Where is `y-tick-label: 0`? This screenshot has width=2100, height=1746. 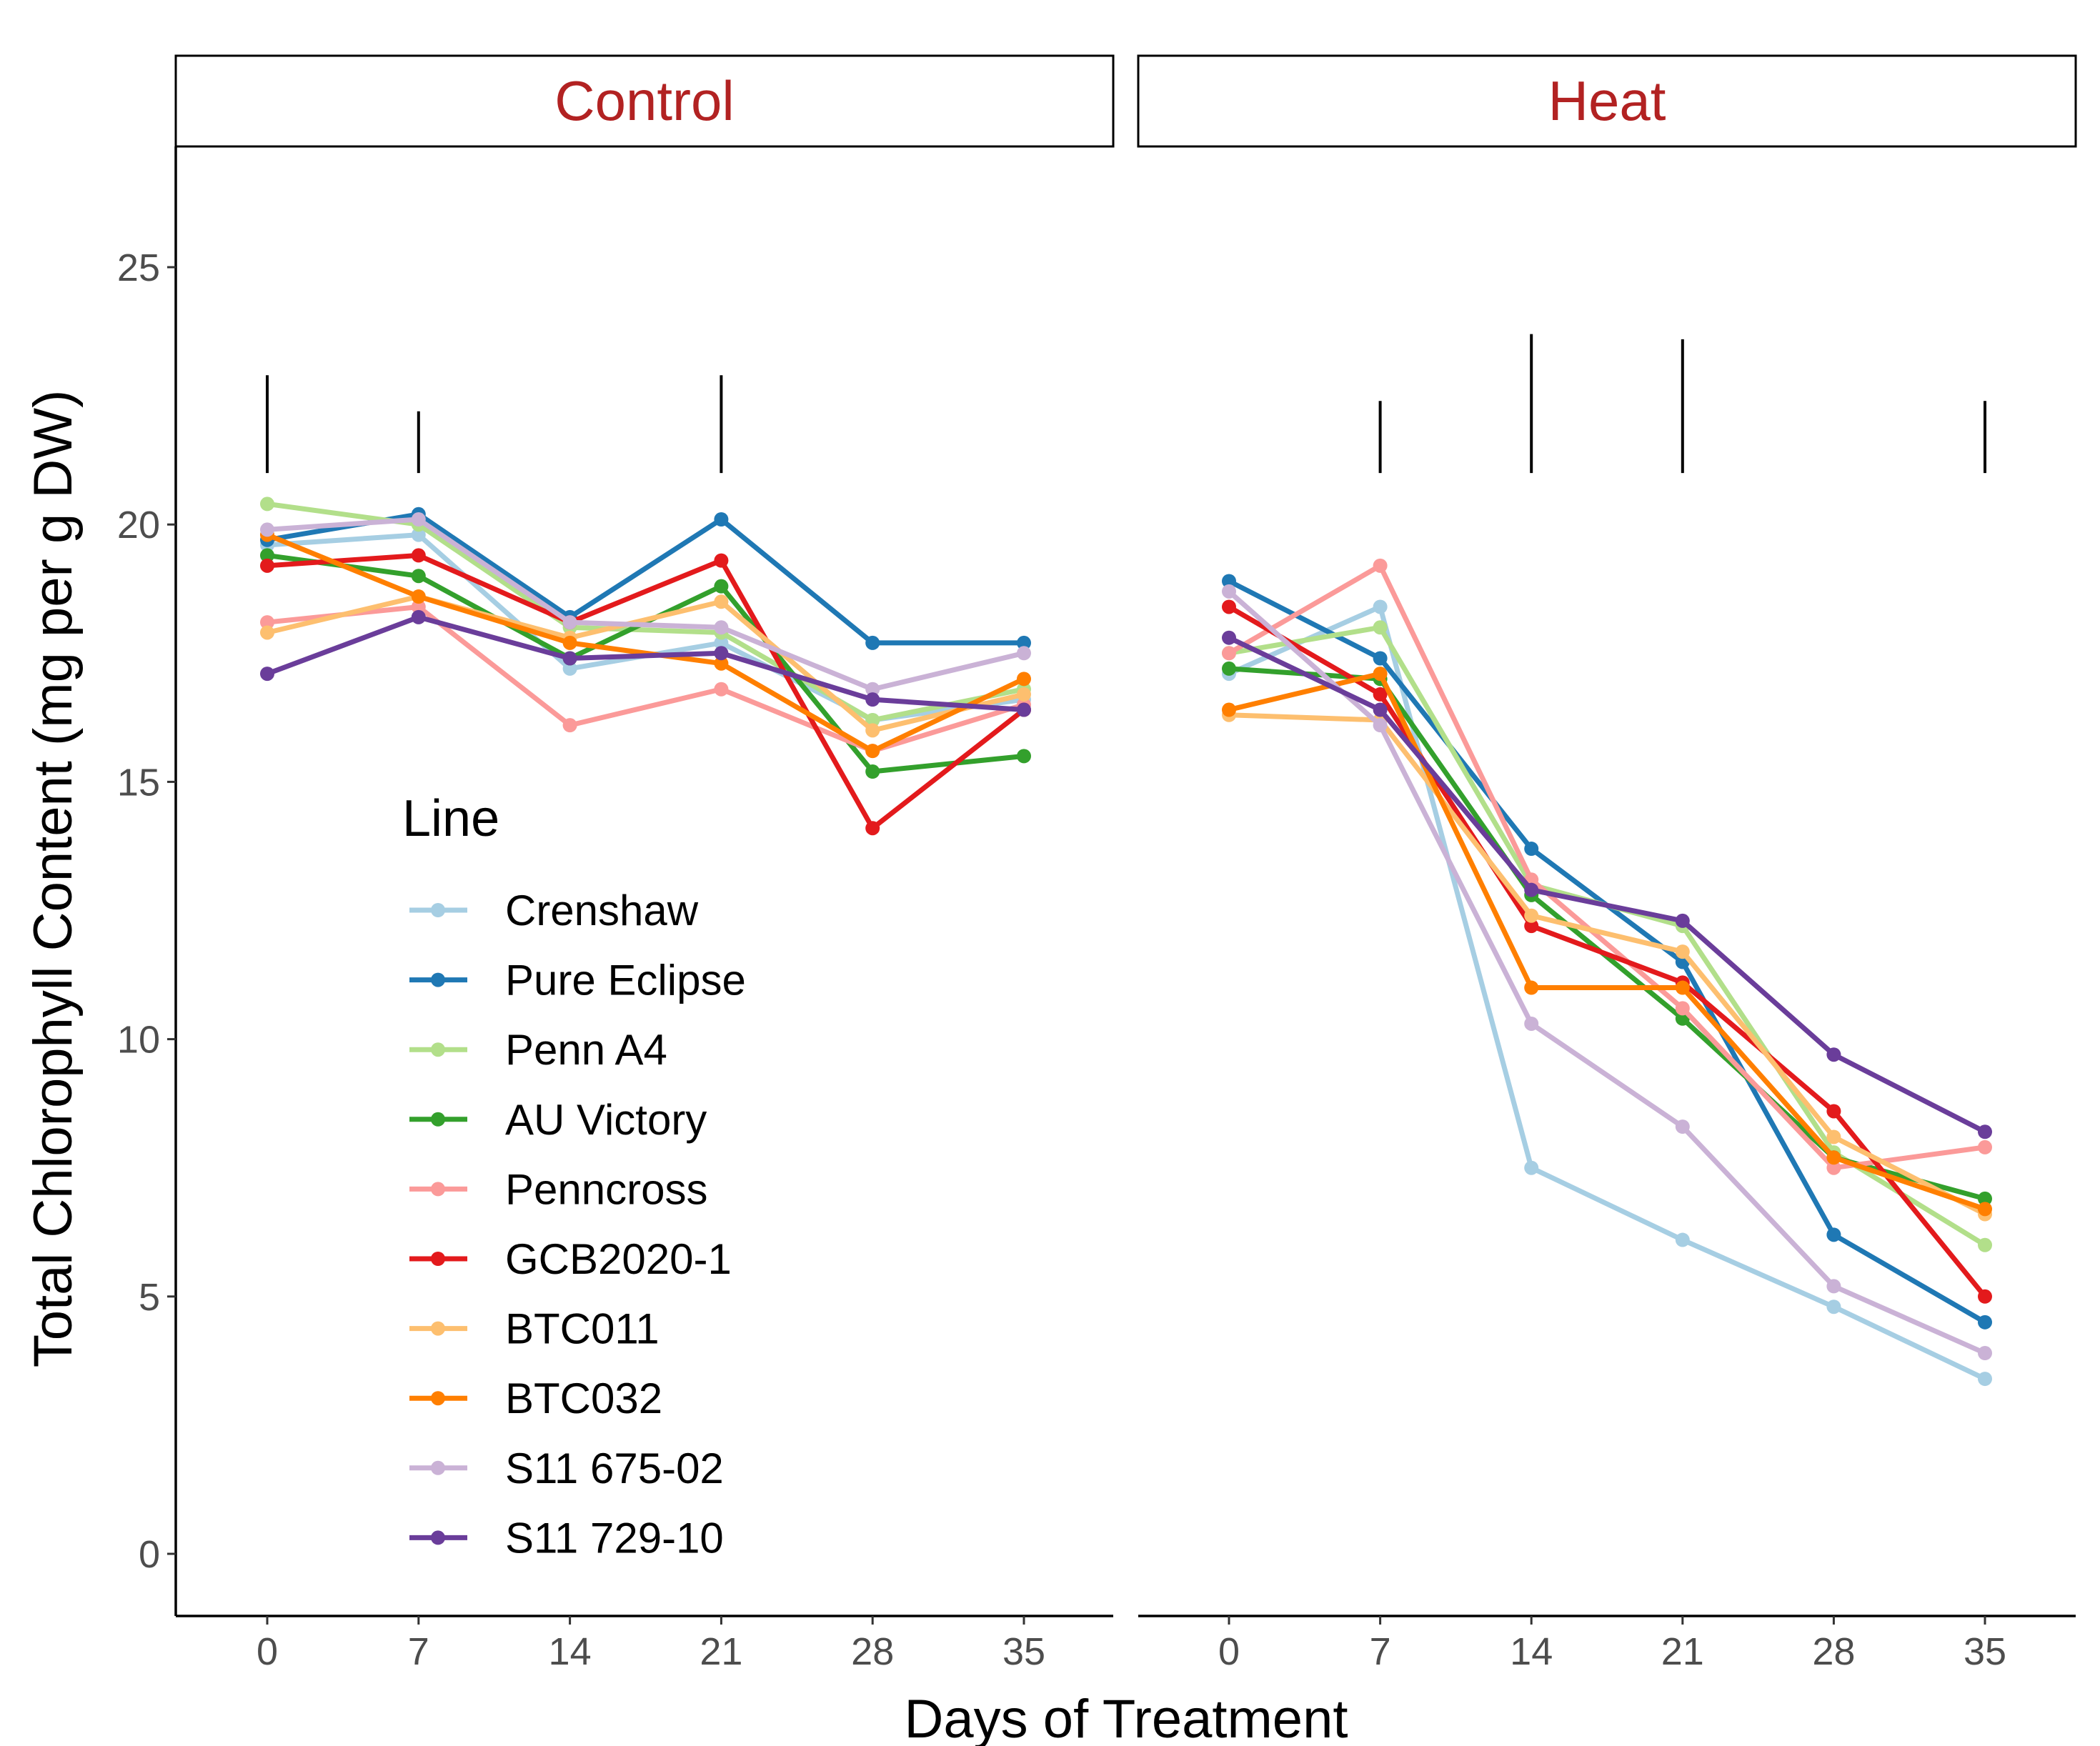
y-tick-label: 0 is located at coordinates (149, 1554).